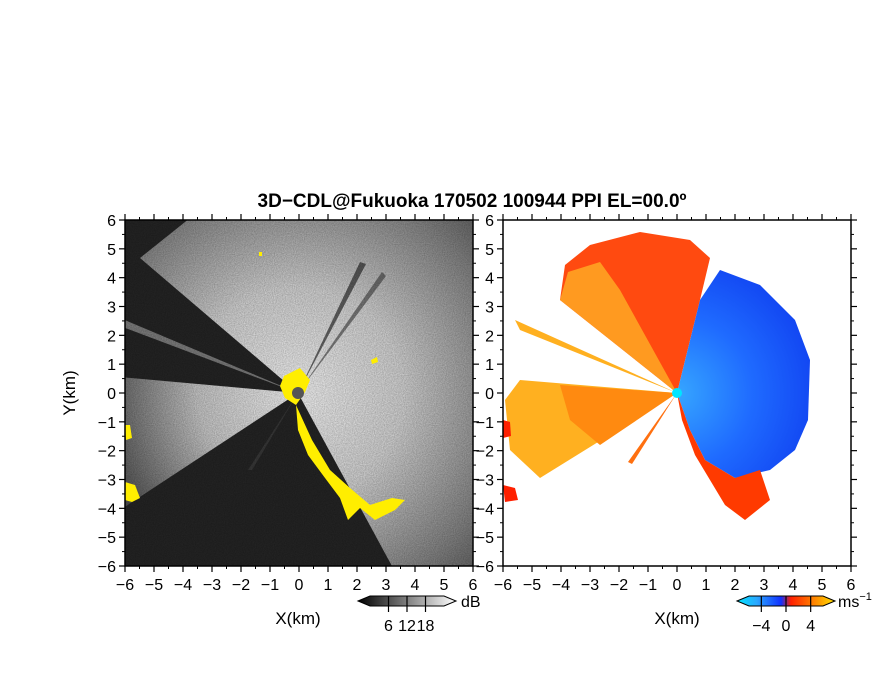  Describe the element at coordinates (489, 394) in the screenshot. I see `velocity-y-tick-label: 0` at that location.